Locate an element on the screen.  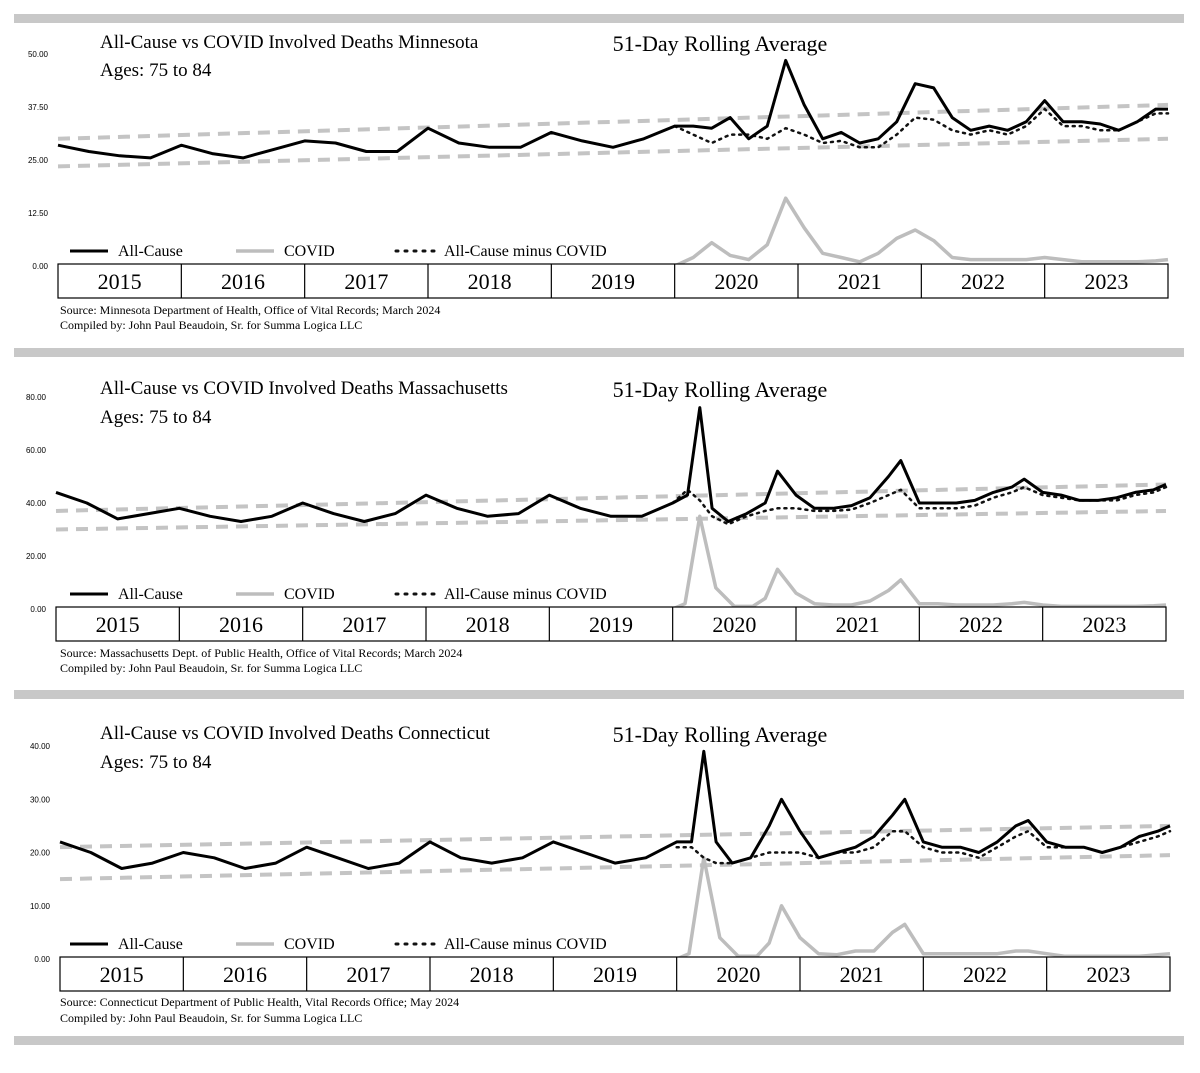
y-tick-label: 30.00 is located at coordinates (40, 799).